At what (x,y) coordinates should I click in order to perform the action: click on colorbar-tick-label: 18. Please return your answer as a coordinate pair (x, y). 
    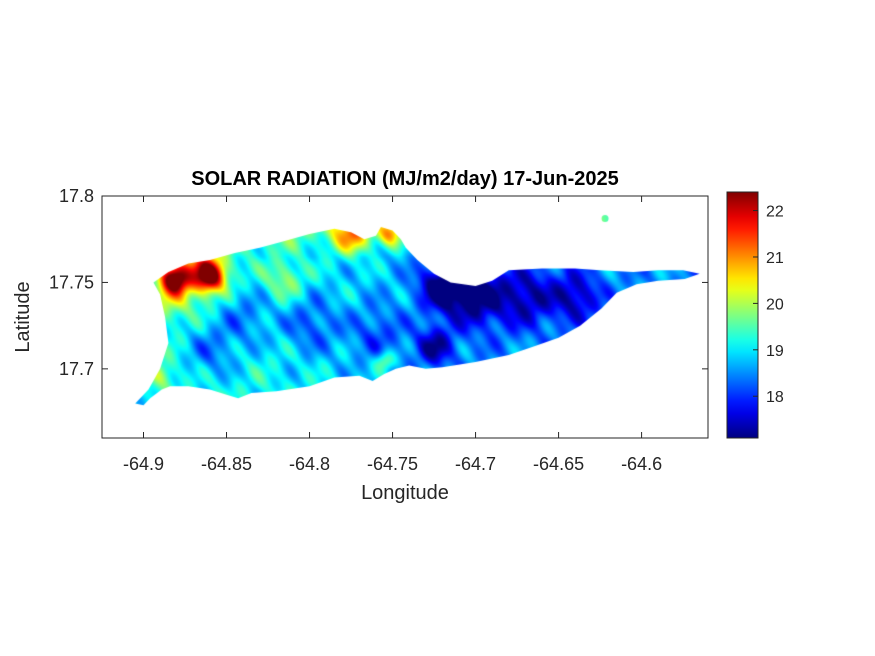
    Looking at the image, I should click on (775, 397).